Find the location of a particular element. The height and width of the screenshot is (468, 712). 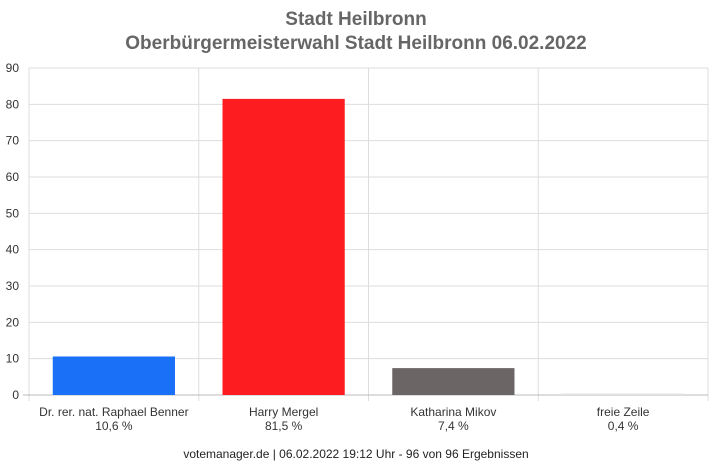

y-tick-label: 0 is located at coordinates (15, 395).